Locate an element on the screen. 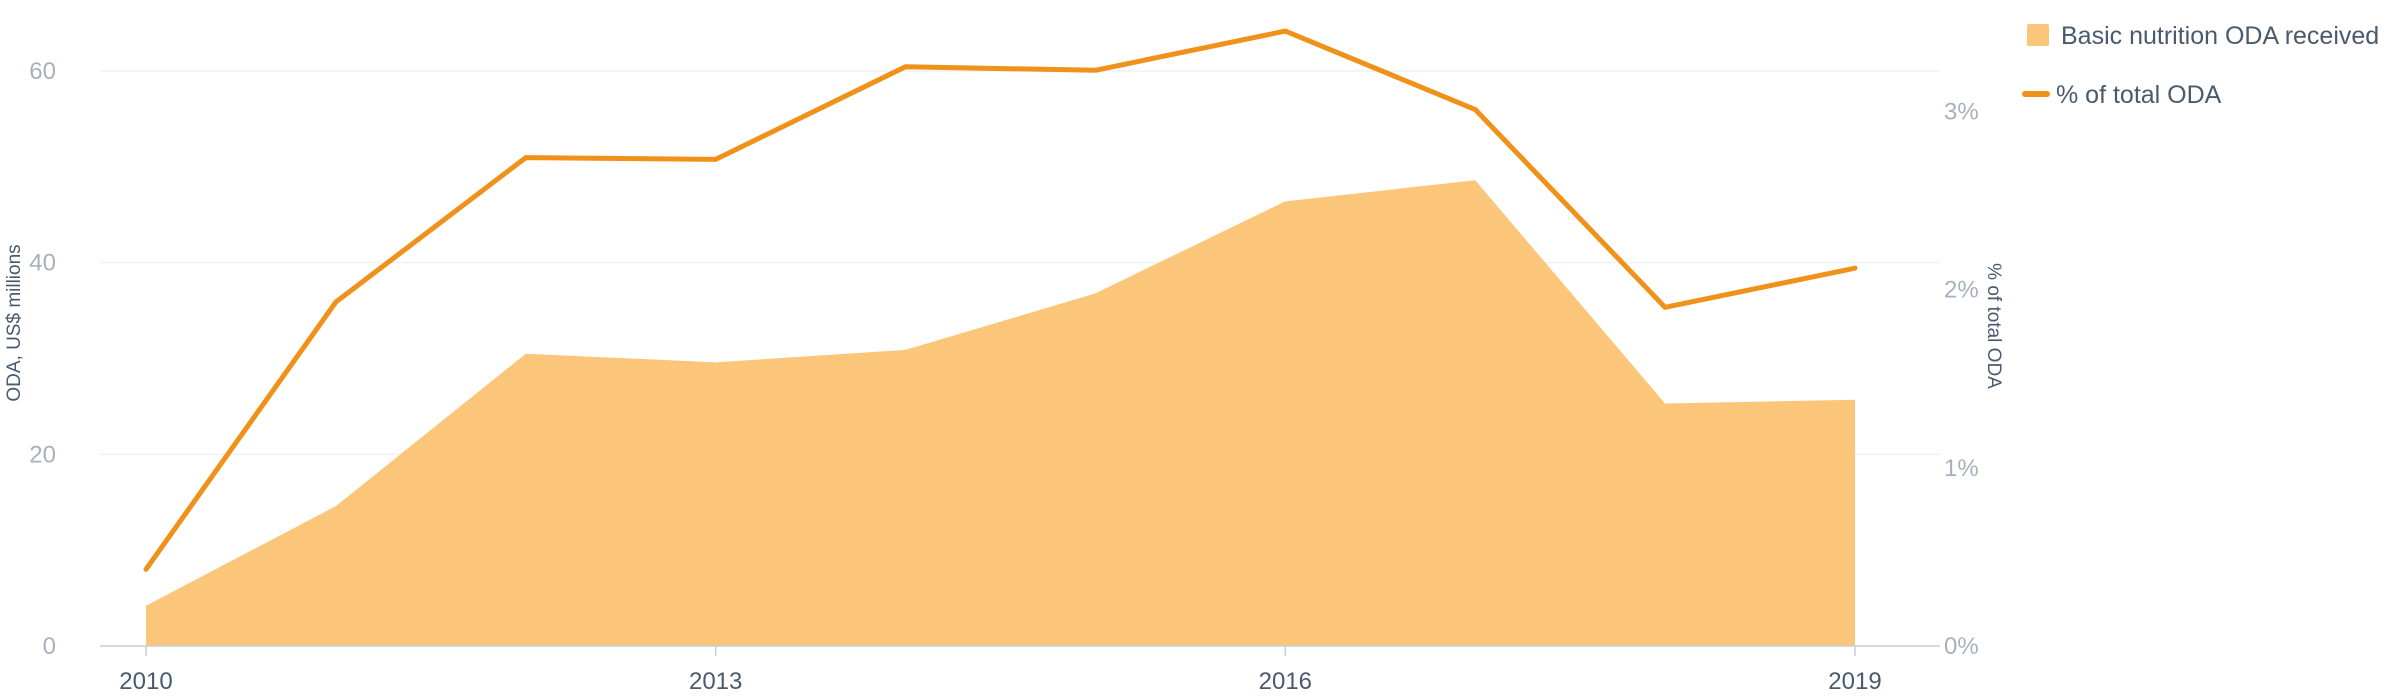 The width and height of the screenshot is (2400, 700). legend-item-line: % of total ODA is located at coordinates (2122, 95).